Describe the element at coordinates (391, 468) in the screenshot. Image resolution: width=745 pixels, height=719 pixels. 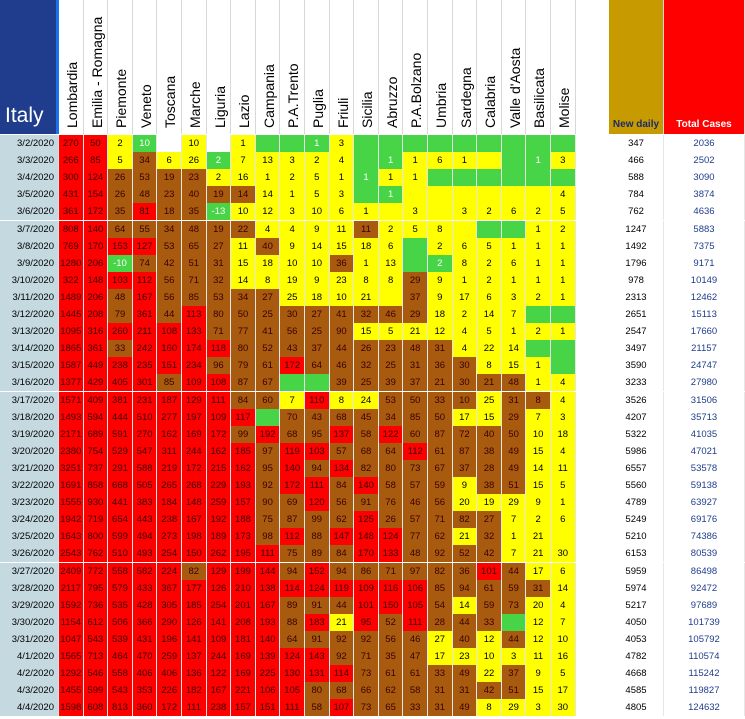
I see `region-cell: 80` at that location.